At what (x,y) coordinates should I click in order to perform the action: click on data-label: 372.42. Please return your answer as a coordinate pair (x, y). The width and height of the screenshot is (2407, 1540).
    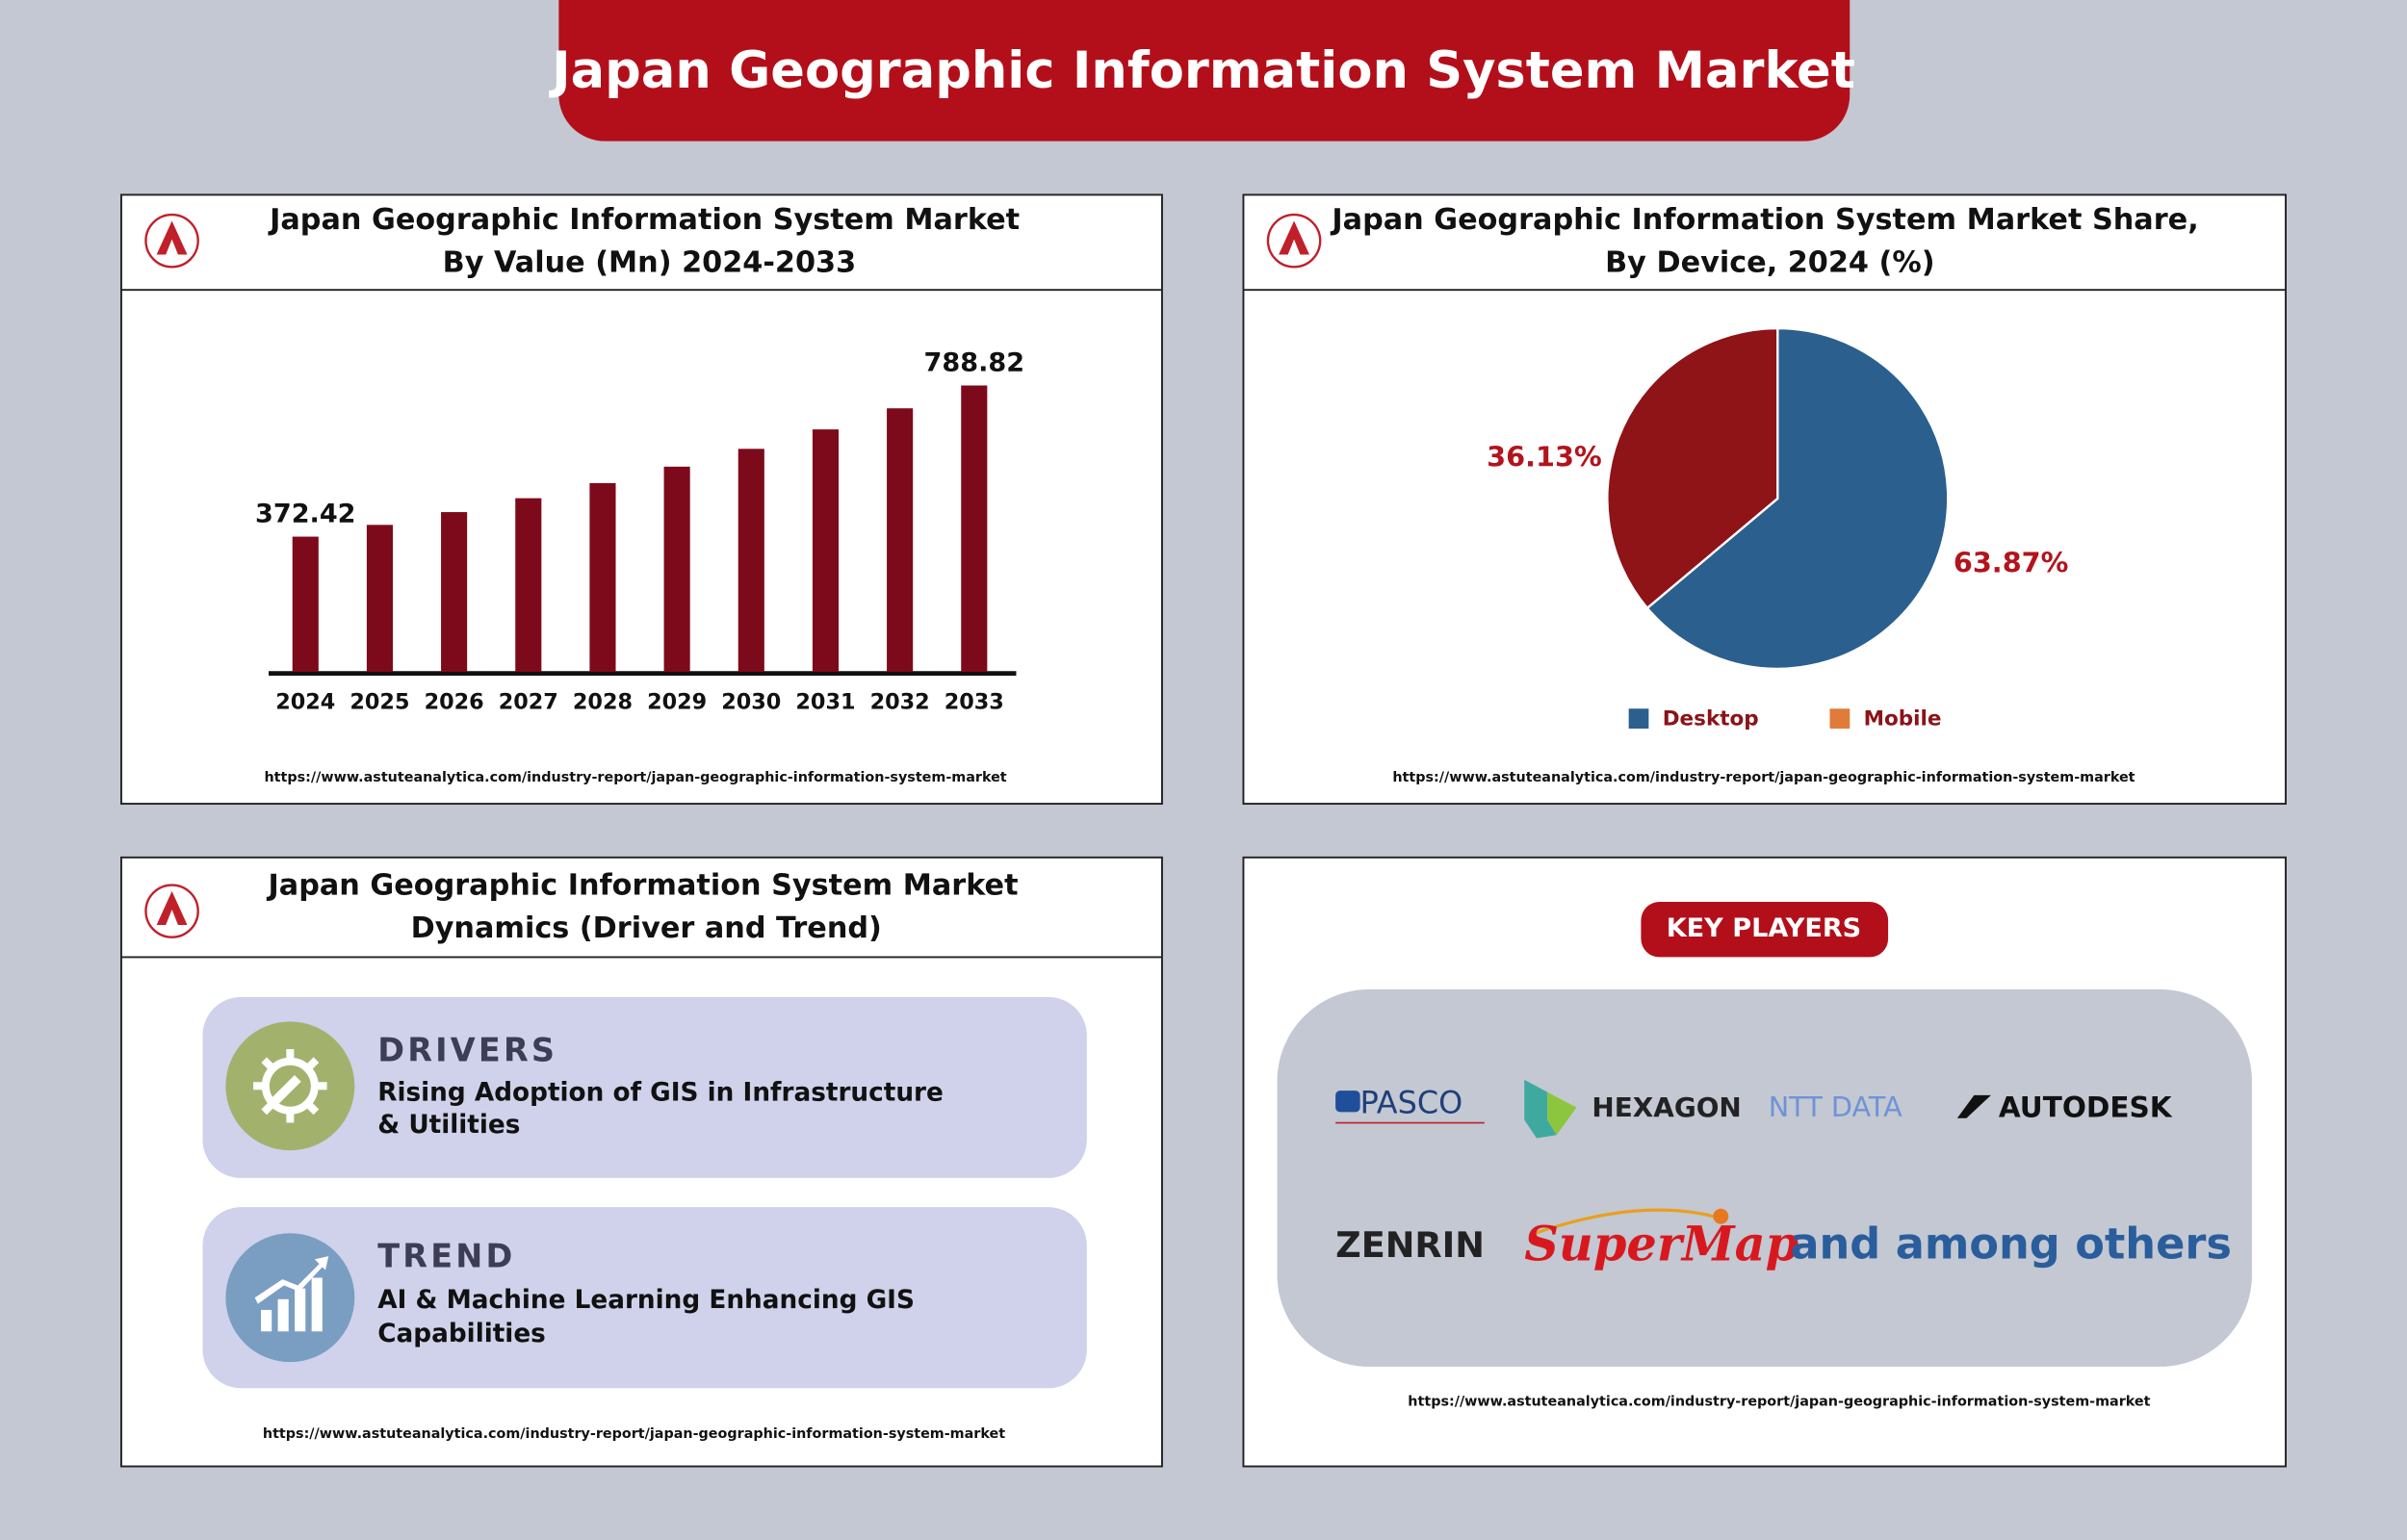
    Looking at the image, I should click on (305, 514).